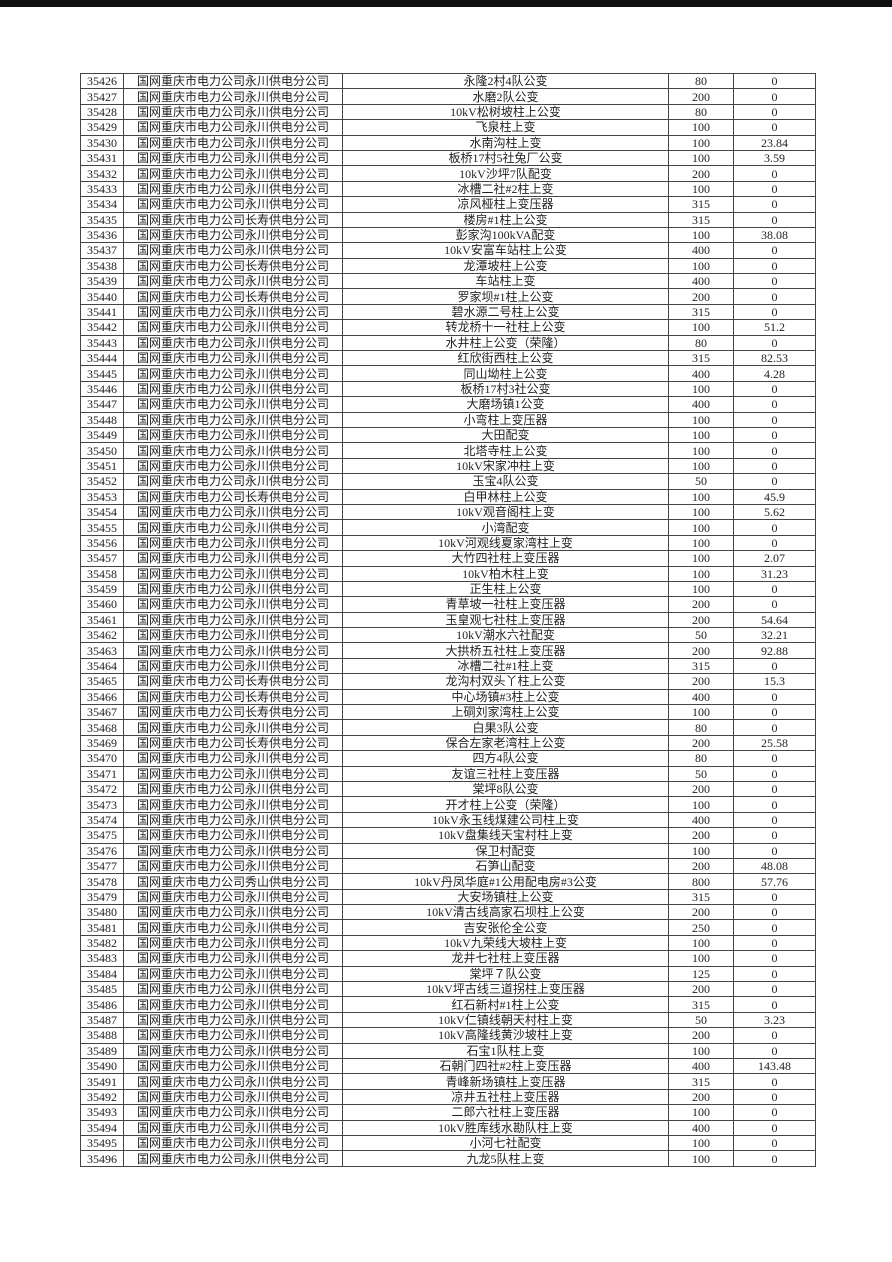 The width and height of the screenshot is (892, 1262). I want to click on cell-station-name: 10kV安富车站柱上公变, so click(505, 250).